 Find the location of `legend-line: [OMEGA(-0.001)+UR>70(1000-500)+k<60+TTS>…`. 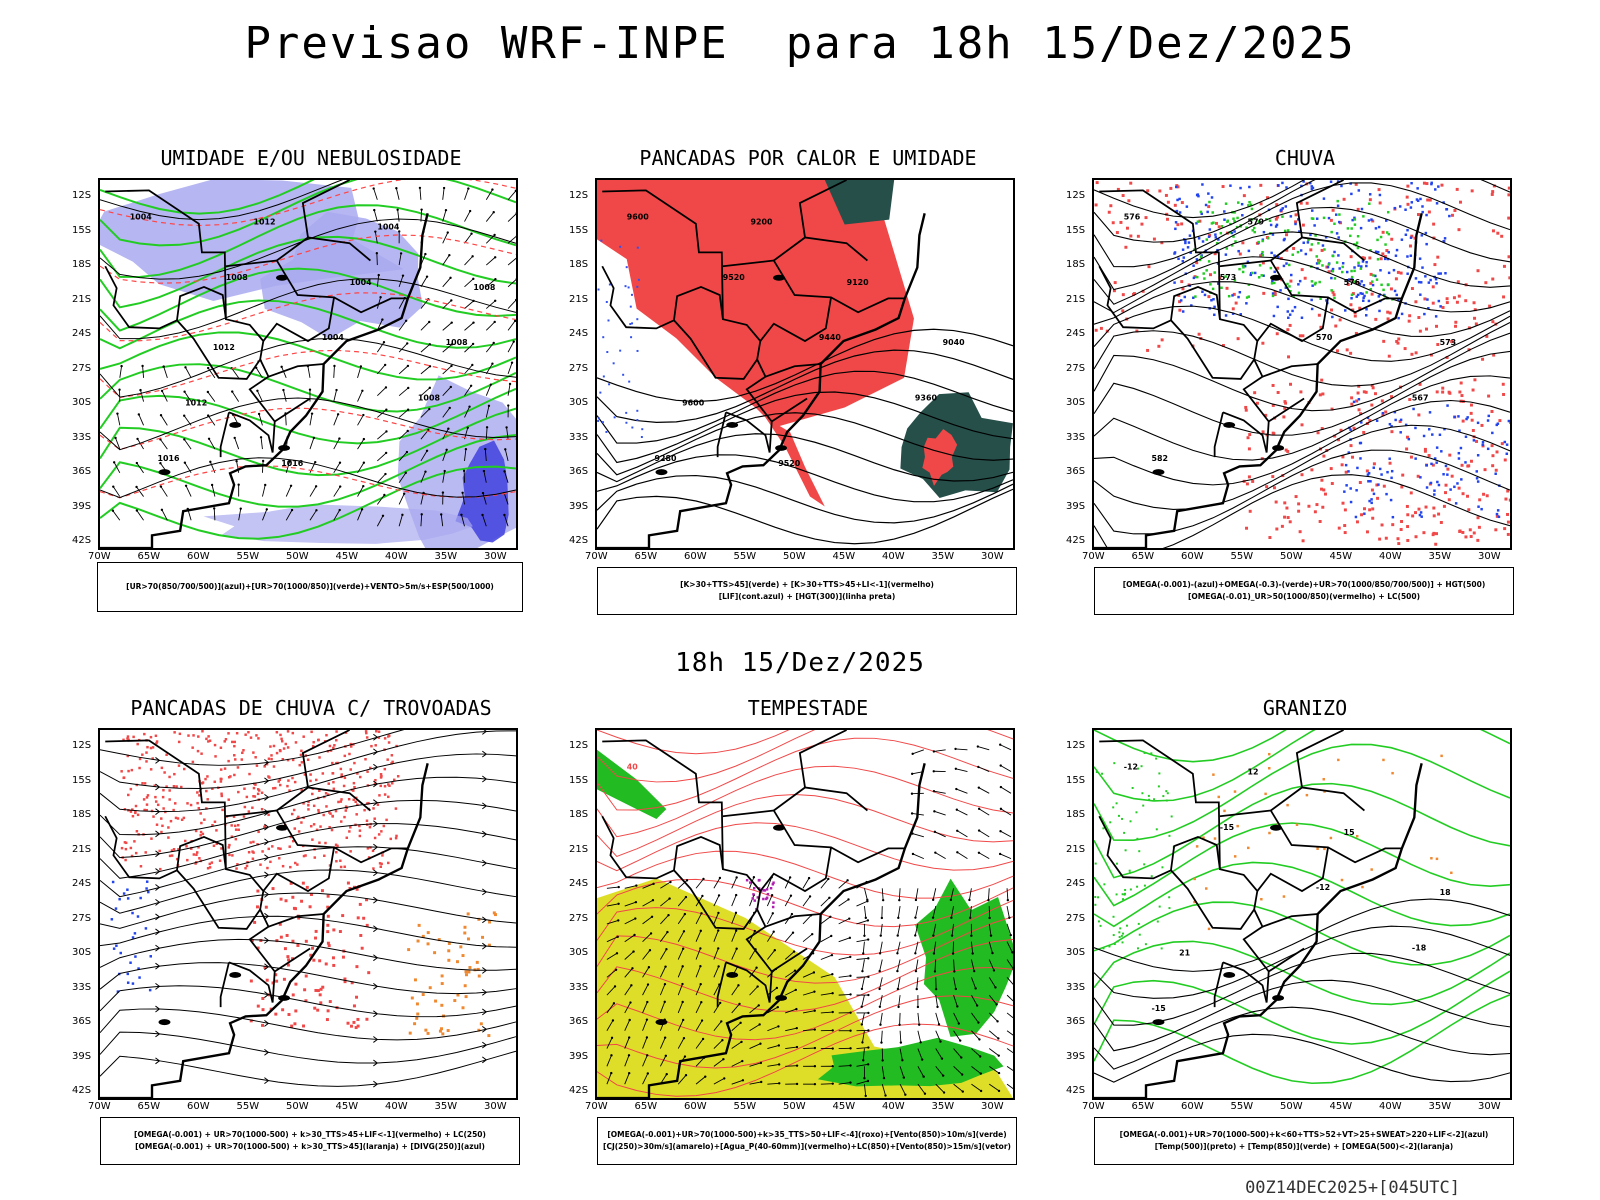

legend-line: [OMEGA(-0.001)+UR>70(1000-500)+k<60+TTS>… is located at coordinates (1304, 1134).